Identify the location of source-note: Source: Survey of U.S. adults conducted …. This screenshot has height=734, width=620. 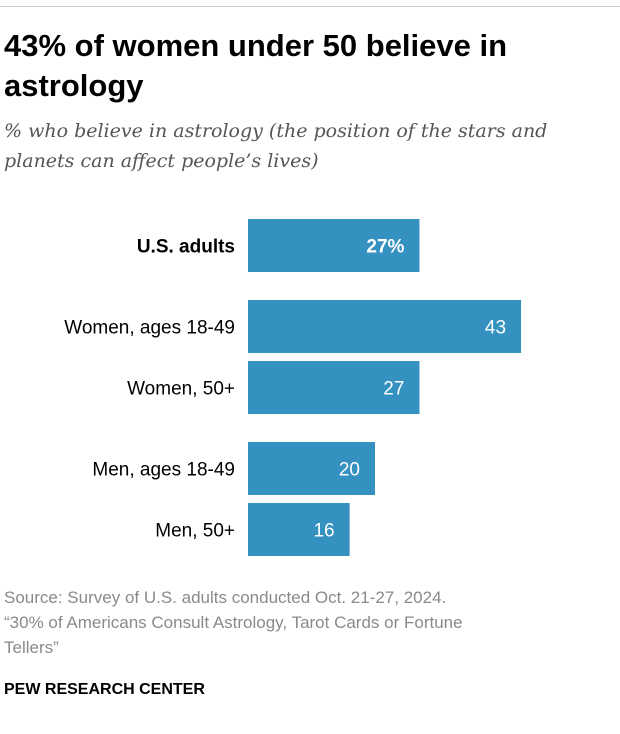
(304, 622).